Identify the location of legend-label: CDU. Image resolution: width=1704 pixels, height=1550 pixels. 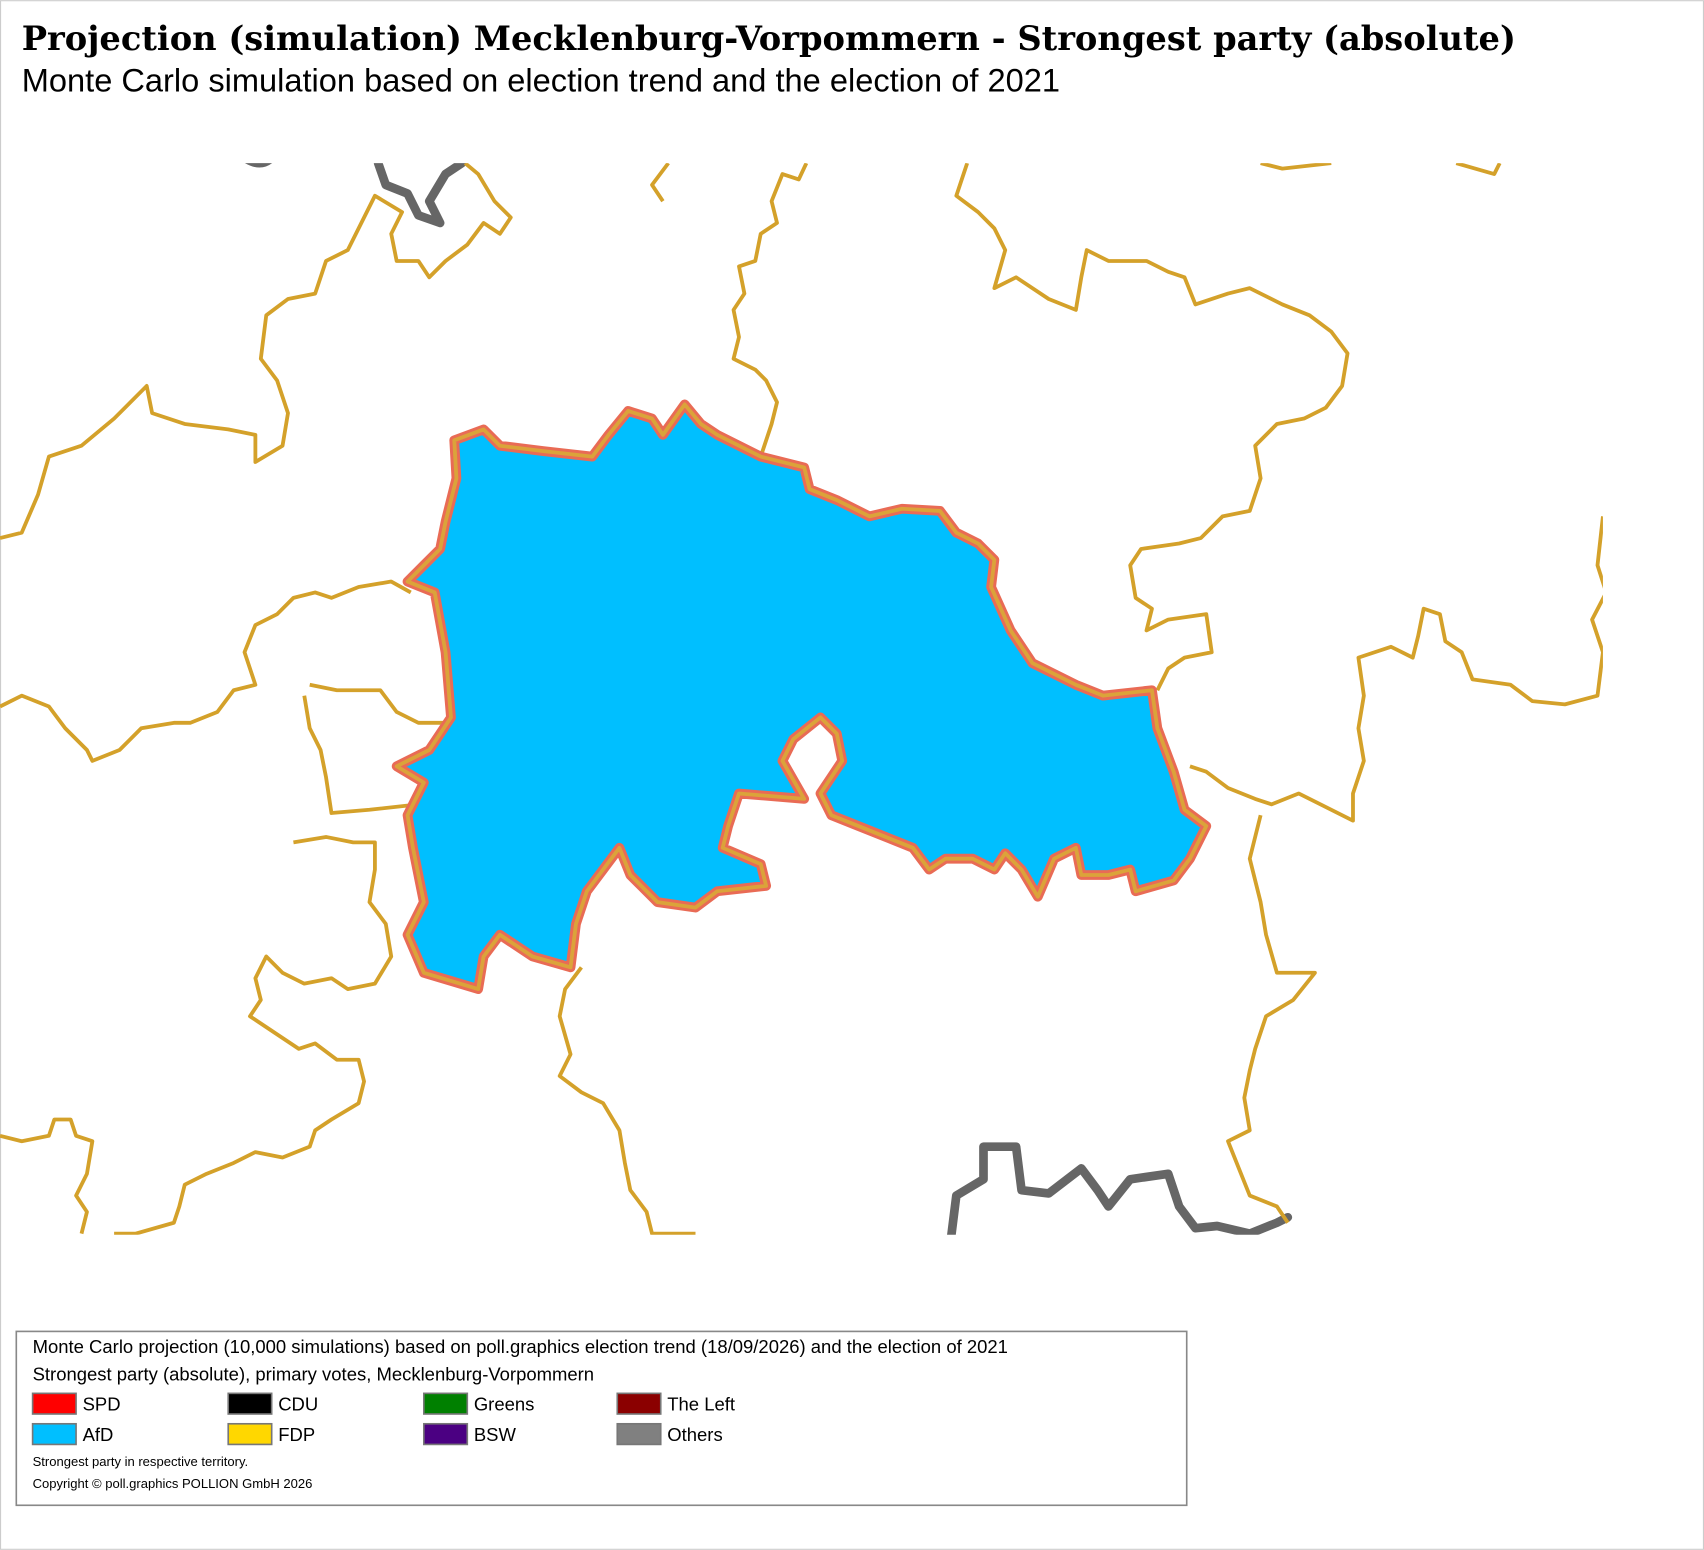
(298, 1404).